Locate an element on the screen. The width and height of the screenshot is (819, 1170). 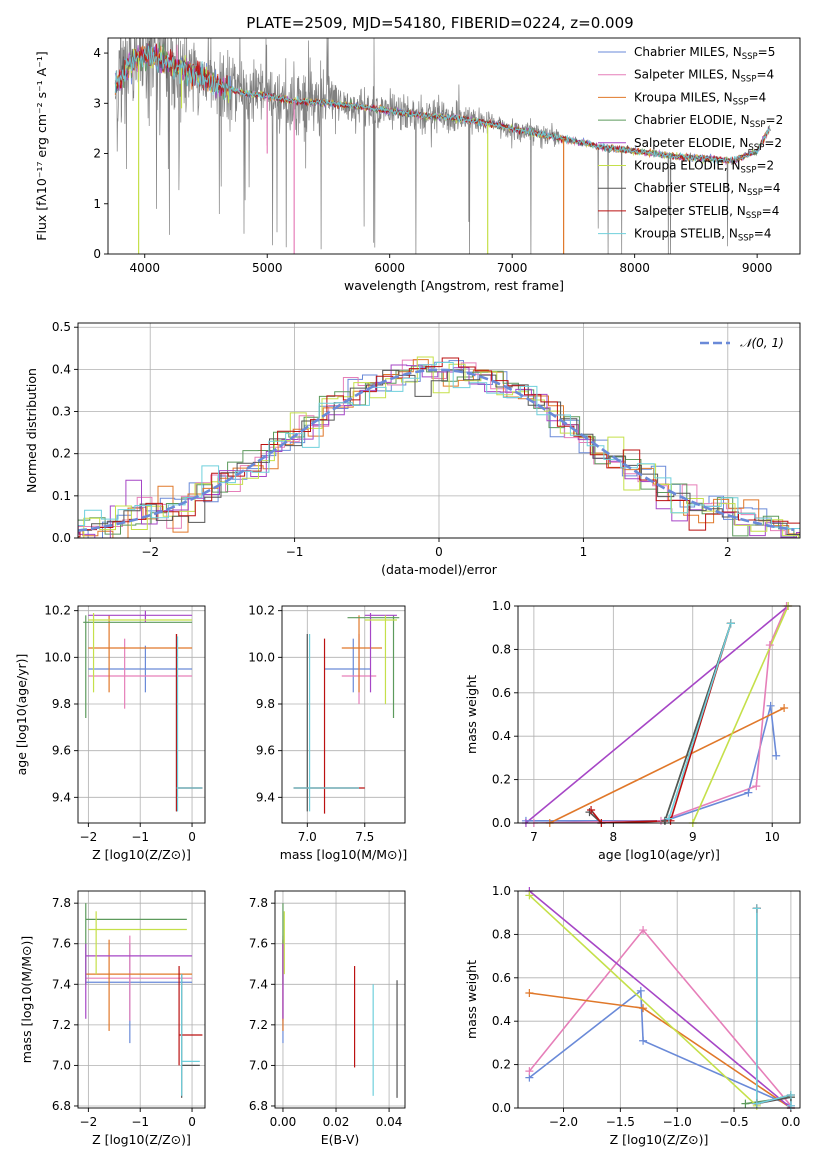
residuals-ytick-label: 0.4 is located at coordinates (61, 369).